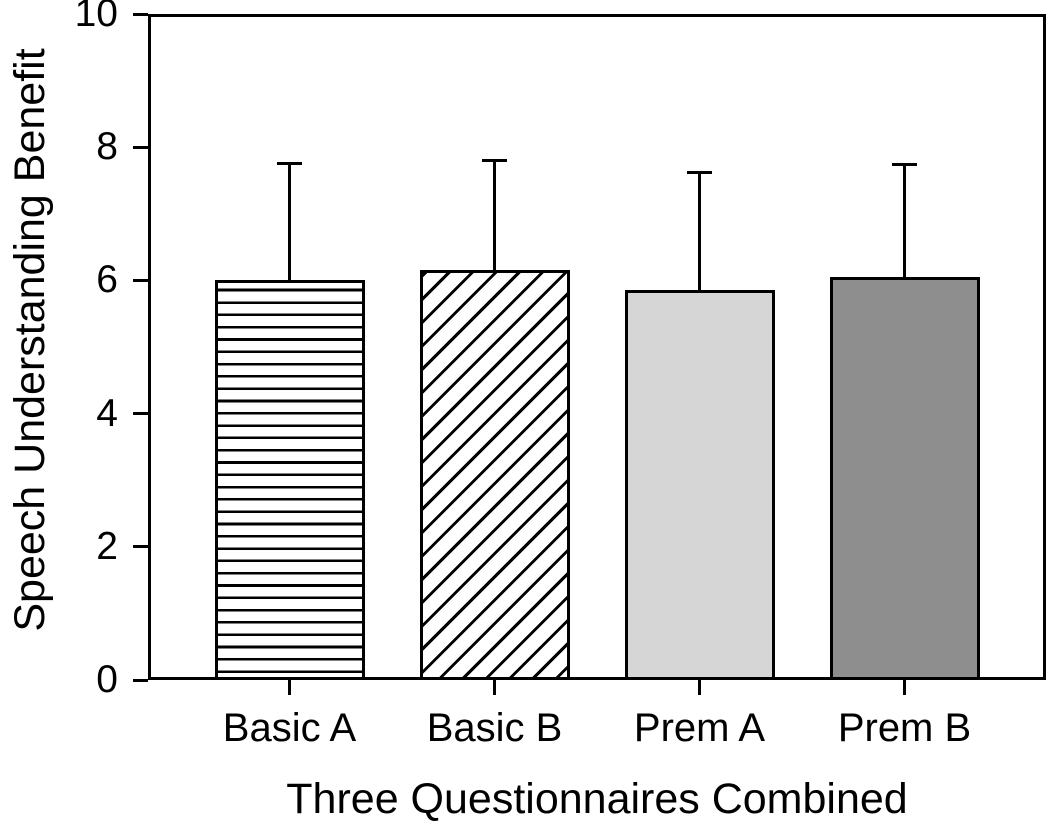  Describe the element at coordinates (289, 728) in the screenshot. I see `x-axis-category-label: Basic A` at that location.